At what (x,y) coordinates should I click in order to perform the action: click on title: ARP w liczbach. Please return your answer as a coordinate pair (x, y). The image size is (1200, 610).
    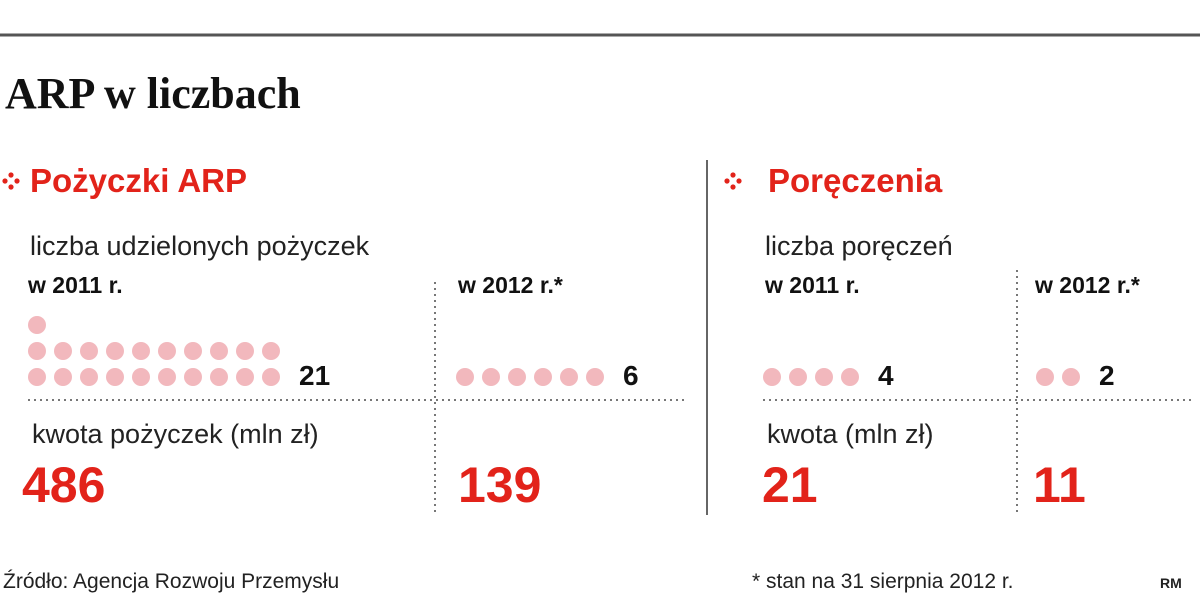
    Looking at the image, I should click on (153, 93).